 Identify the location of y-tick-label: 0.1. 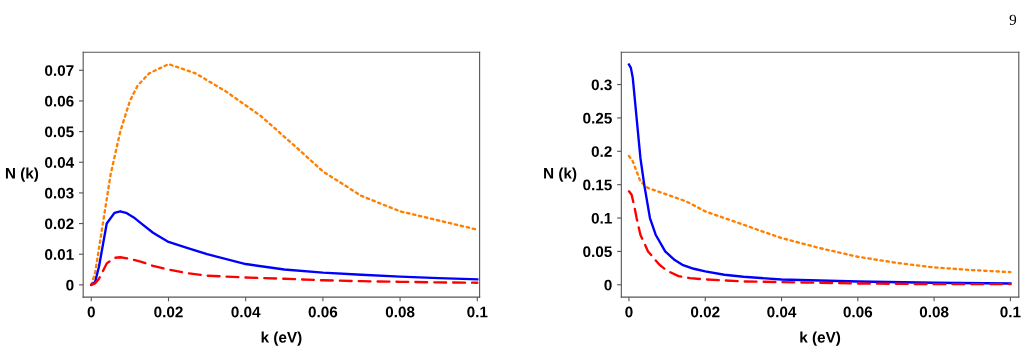
(601, 218).